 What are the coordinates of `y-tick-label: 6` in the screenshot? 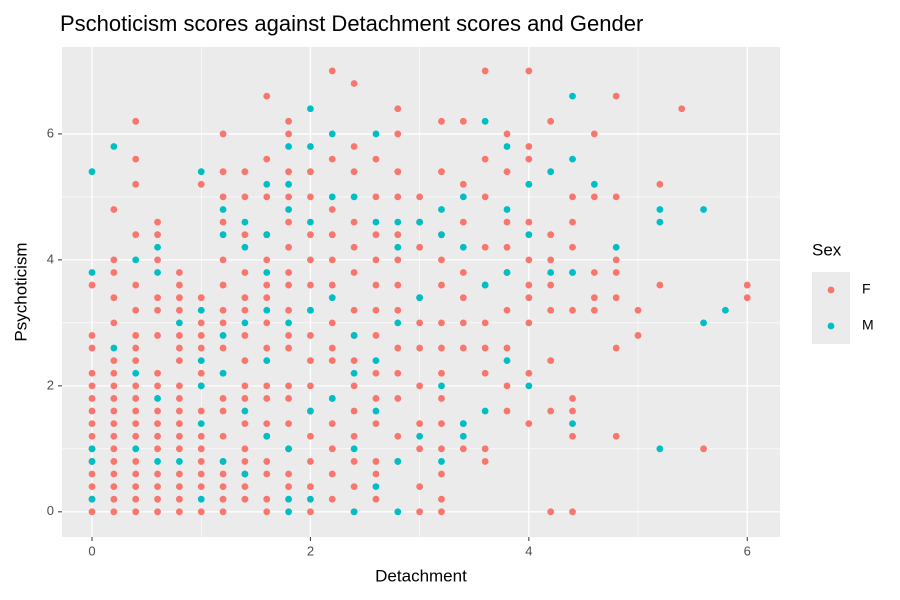 It's located at (50, 132).